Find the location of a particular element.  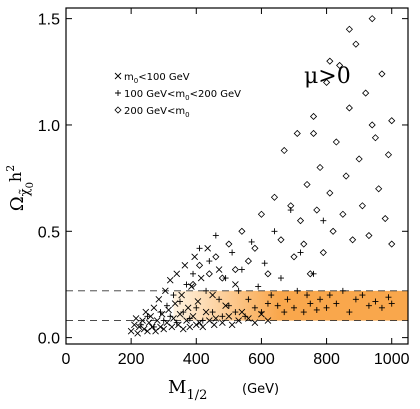

x-tick-label: 400 is located at coordinates (196, 359).